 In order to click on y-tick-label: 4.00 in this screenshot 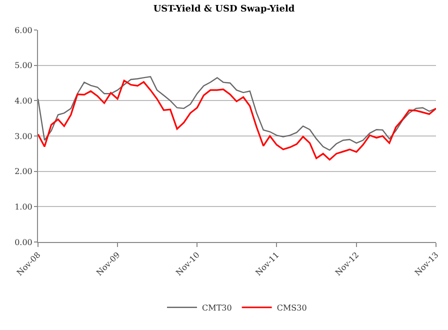, I will do `click(23, 101)`.